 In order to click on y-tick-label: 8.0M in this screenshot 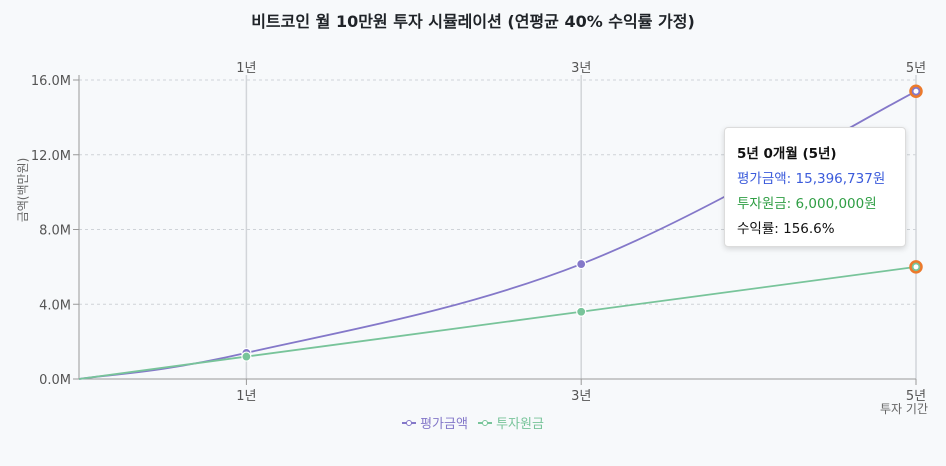, I will do `click(55, 231)`.